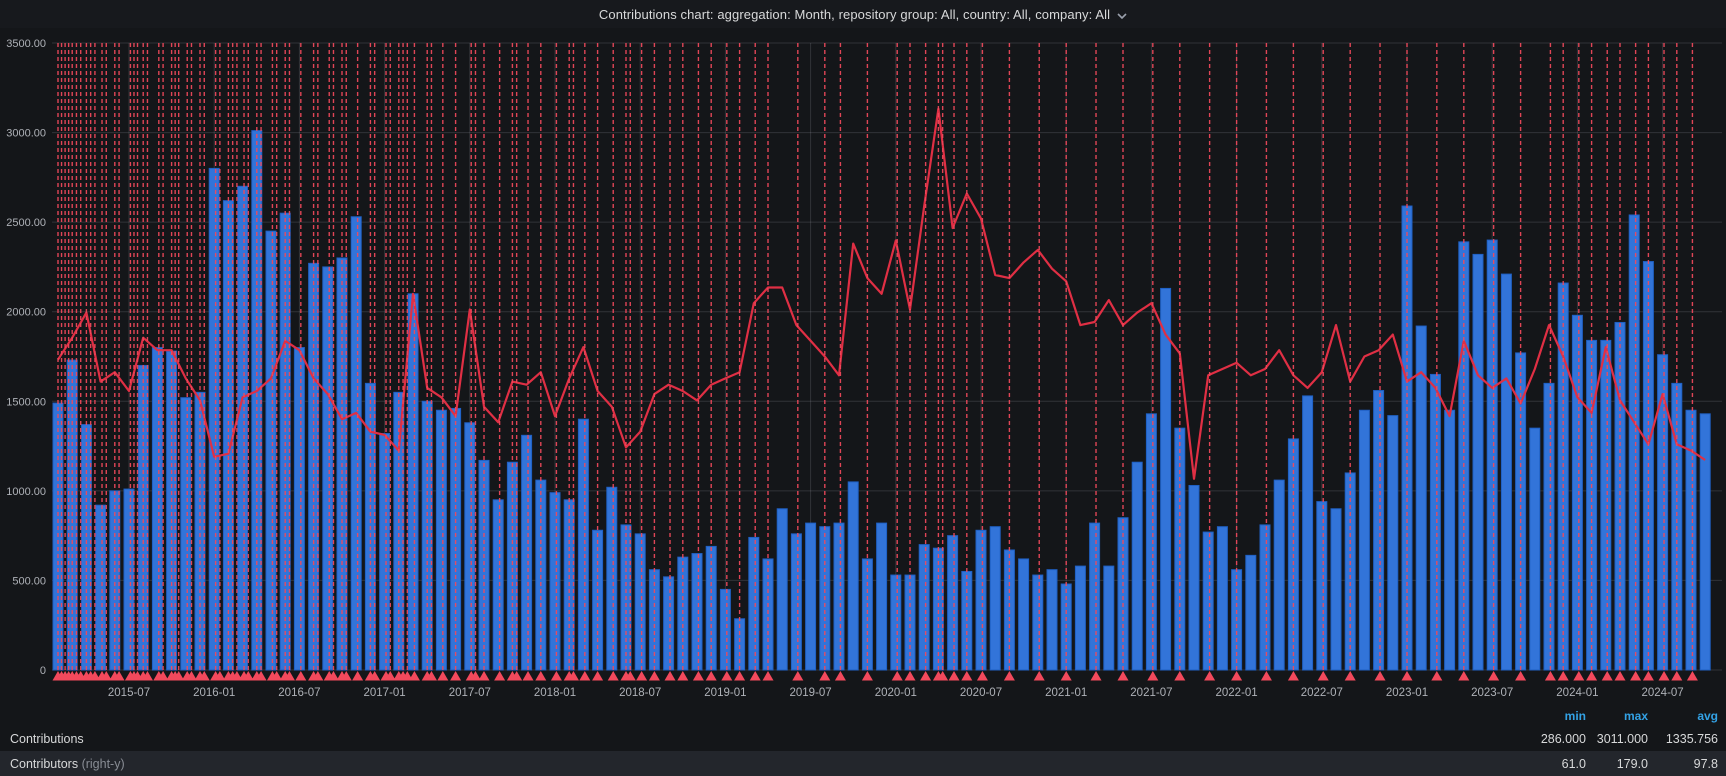 The height and width of the screenshot is (776, 1726). What do you see at coordinates (1575, 715) in the screenshot?
I see `legend-col-min: min` at bounding box center [1575, 715].